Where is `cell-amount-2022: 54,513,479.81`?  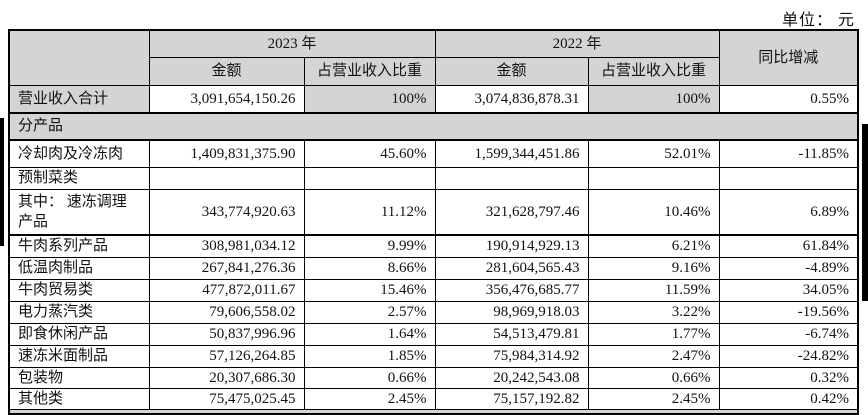 cell-amount-2022: 54,513,479.81 is located at coordinates (511, 334).